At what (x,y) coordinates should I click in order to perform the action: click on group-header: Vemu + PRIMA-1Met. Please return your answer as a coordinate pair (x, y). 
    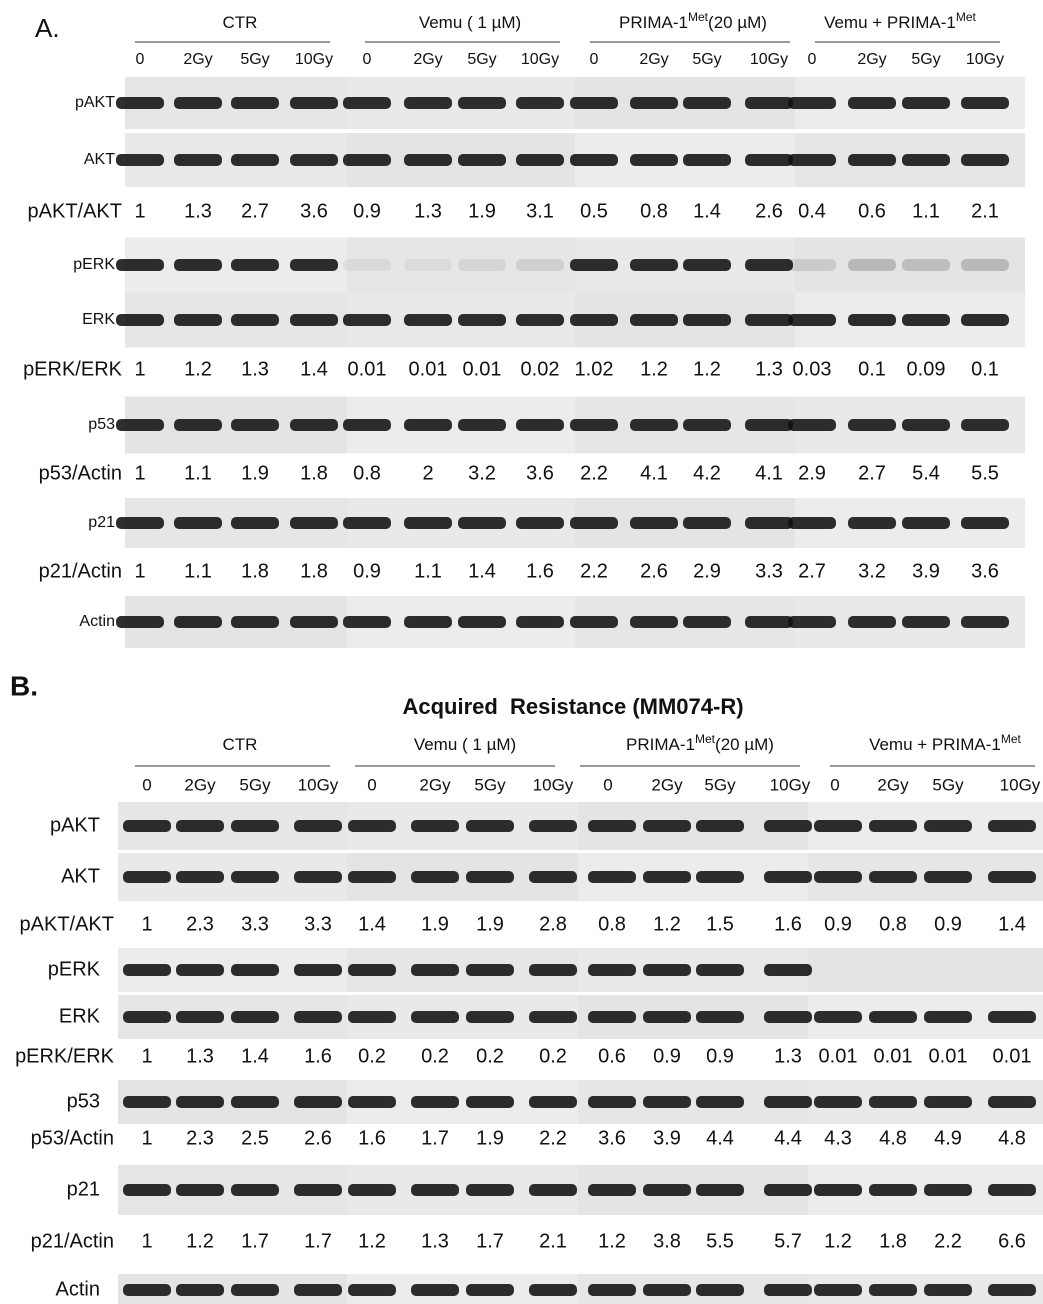
    Looking at the image, I should click on (900, 21).